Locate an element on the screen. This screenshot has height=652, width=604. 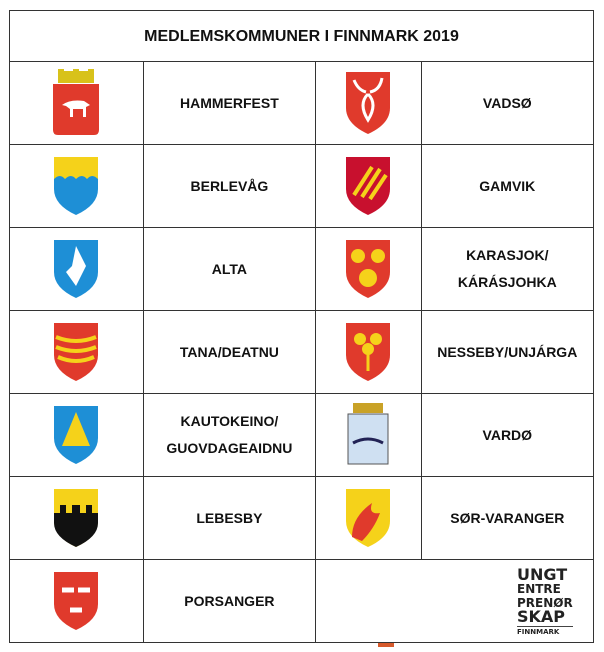
table-row: HAMMERFEST VADSØ is located at coordinates (302, 103).